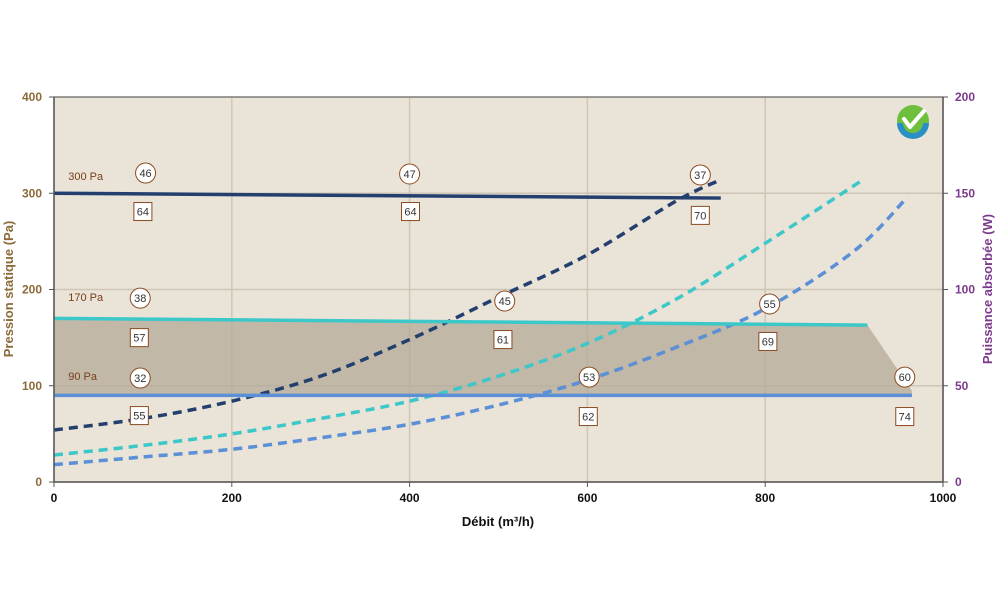  I want to click on circle-value: 38, so click(140, 299).